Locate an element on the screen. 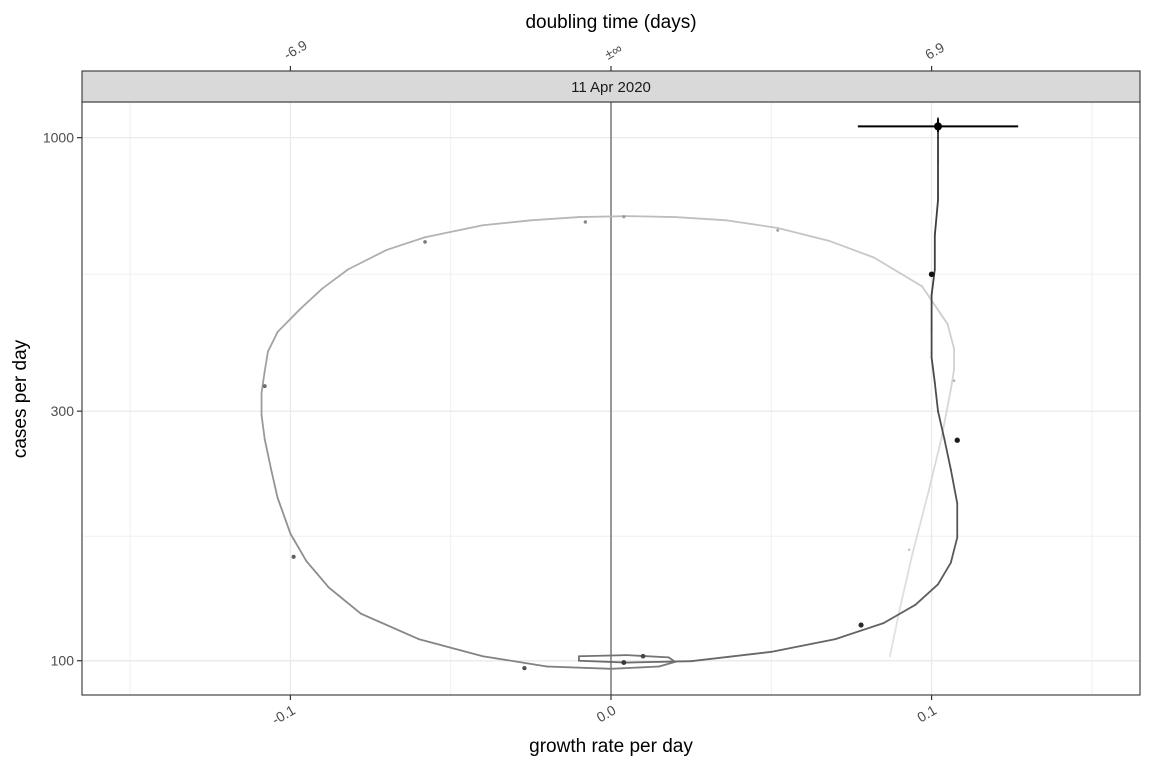 Image resolution: width=1152 pixels, height=768 pixels. x-tick-label: 0.0 is located at coordinates (606, 714).